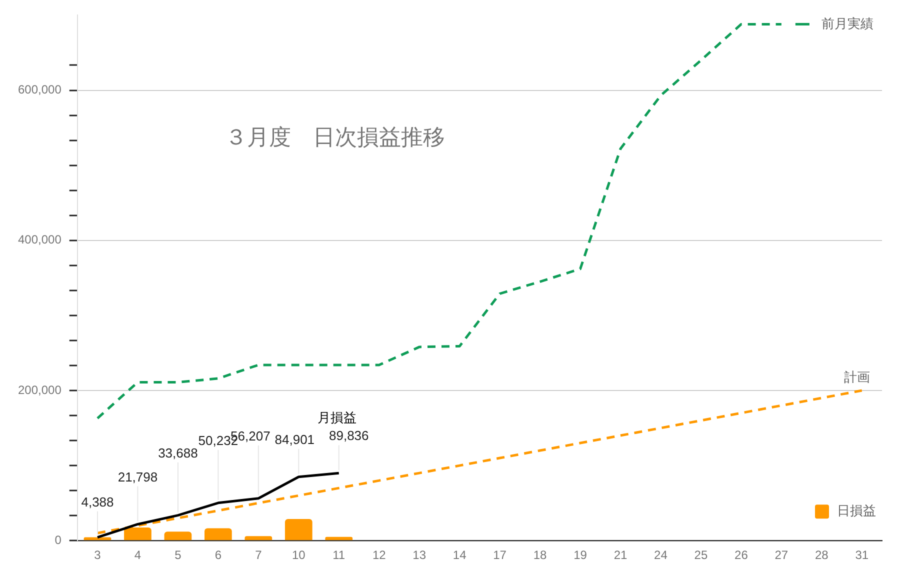 Image resolution: width=900 pixels, height=575 pixels. What do you see at coordinates (294, 439) in the screenshot?
I see `data-label: 84,901` at bounding box center [294, 439].